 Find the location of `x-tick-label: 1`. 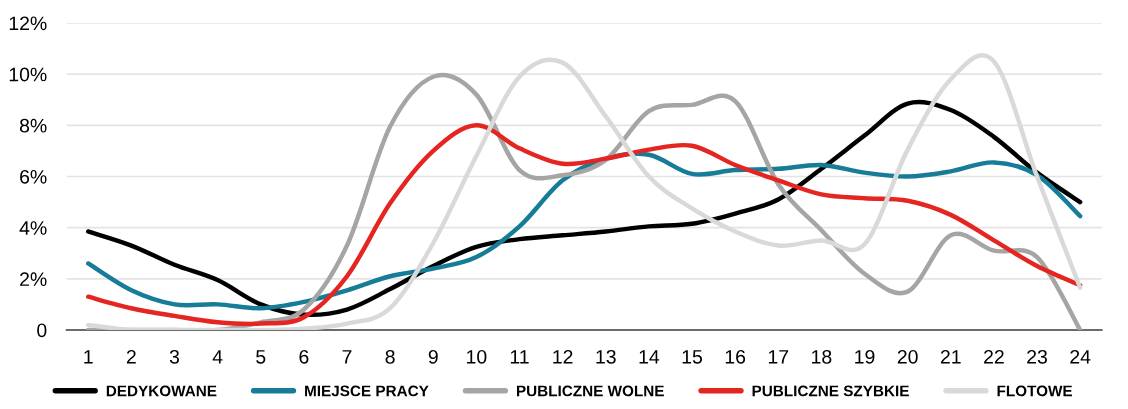

x-tick-label: 1 is located at coordinates (88, 357).